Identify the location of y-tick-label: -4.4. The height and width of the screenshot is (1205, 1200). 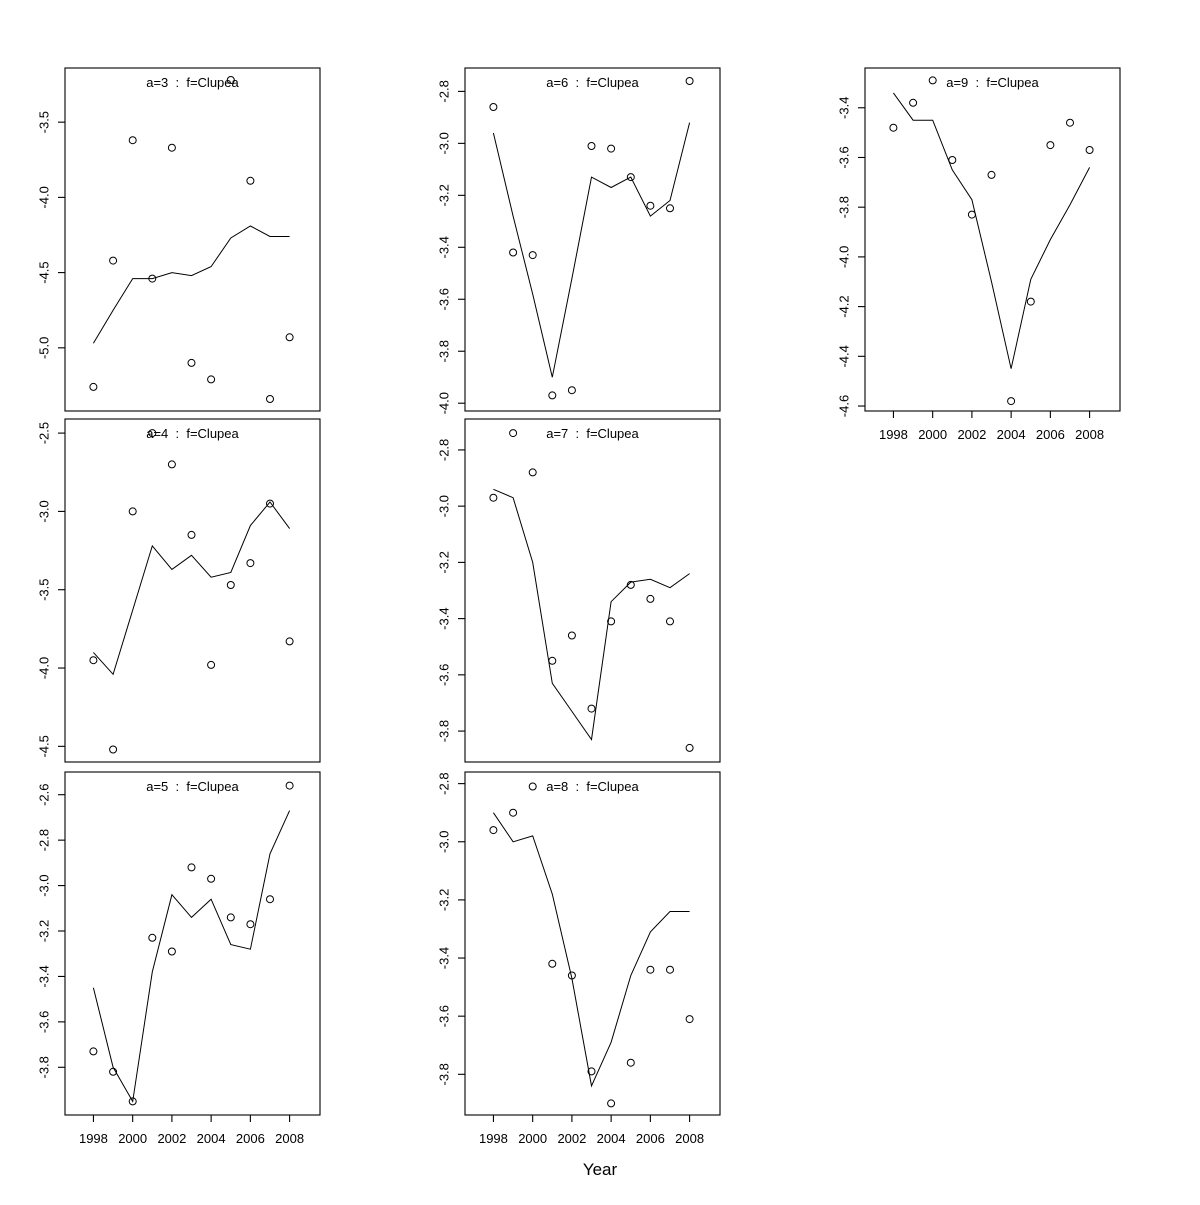
(843, 356).